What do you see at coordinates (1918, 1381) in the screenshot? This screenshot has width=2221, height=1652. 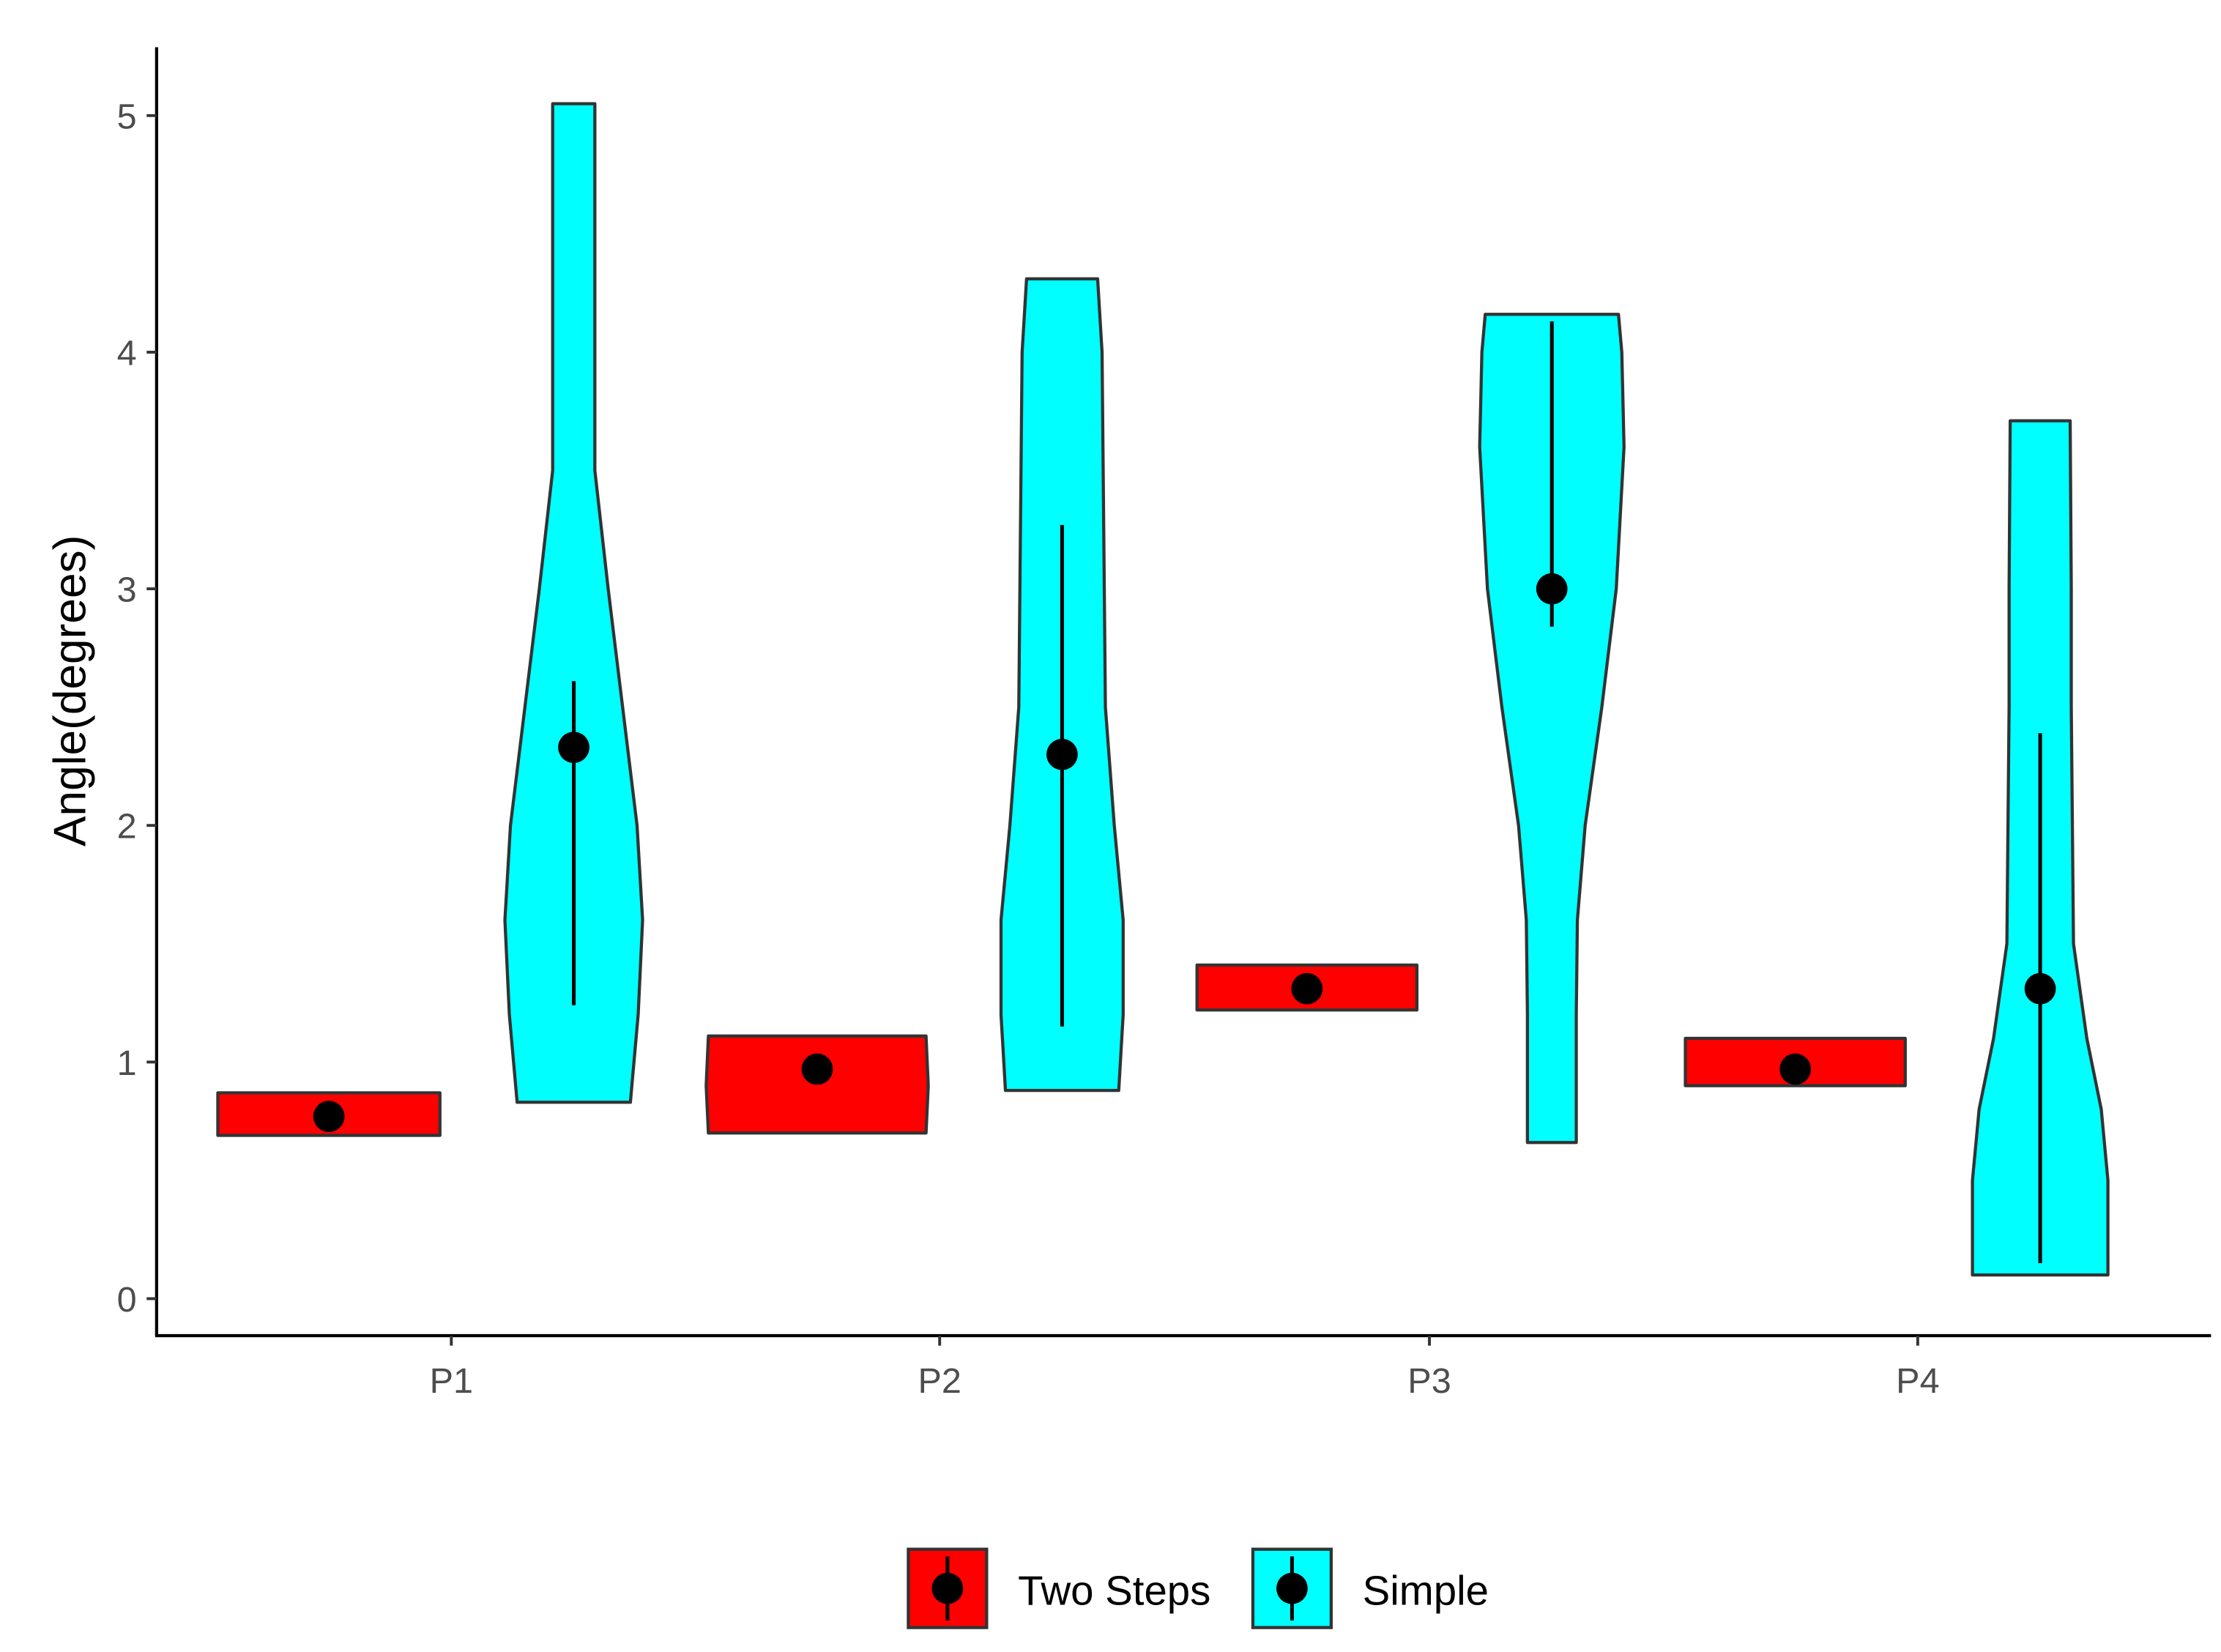 I see `x-tick-label: P4` at bounding box center [1918, 1381].